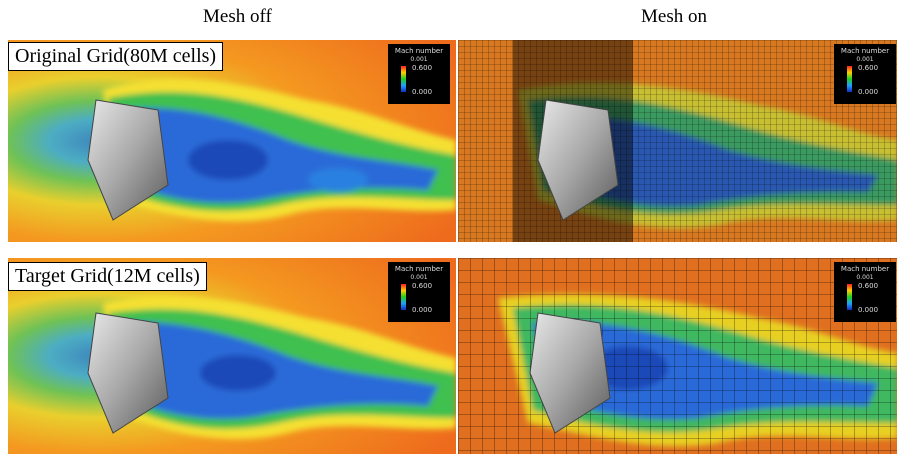  What do you see at coordinates (107, 276) in the screenshot?
I see `row-label-target-grid: Target Grid(12M cells)` at bounding box center [107, 276].